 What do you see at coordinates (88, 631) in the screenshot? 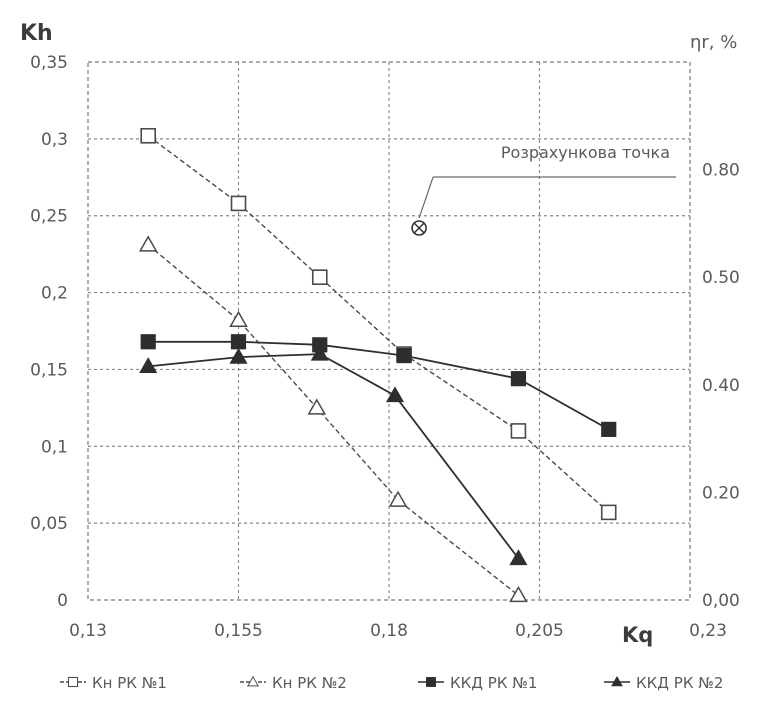
I see `x-tick-label: 0,13` at bounding box center [88, 631].